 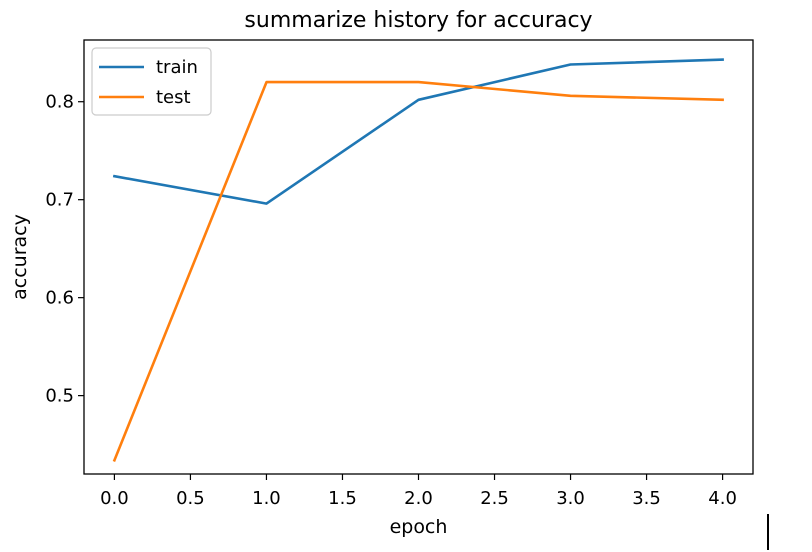 What do you see at coordinates (418, 20) in the screenshot?
I see `chart-title: summarize history for accuracy` at bounding box center [418, 20].